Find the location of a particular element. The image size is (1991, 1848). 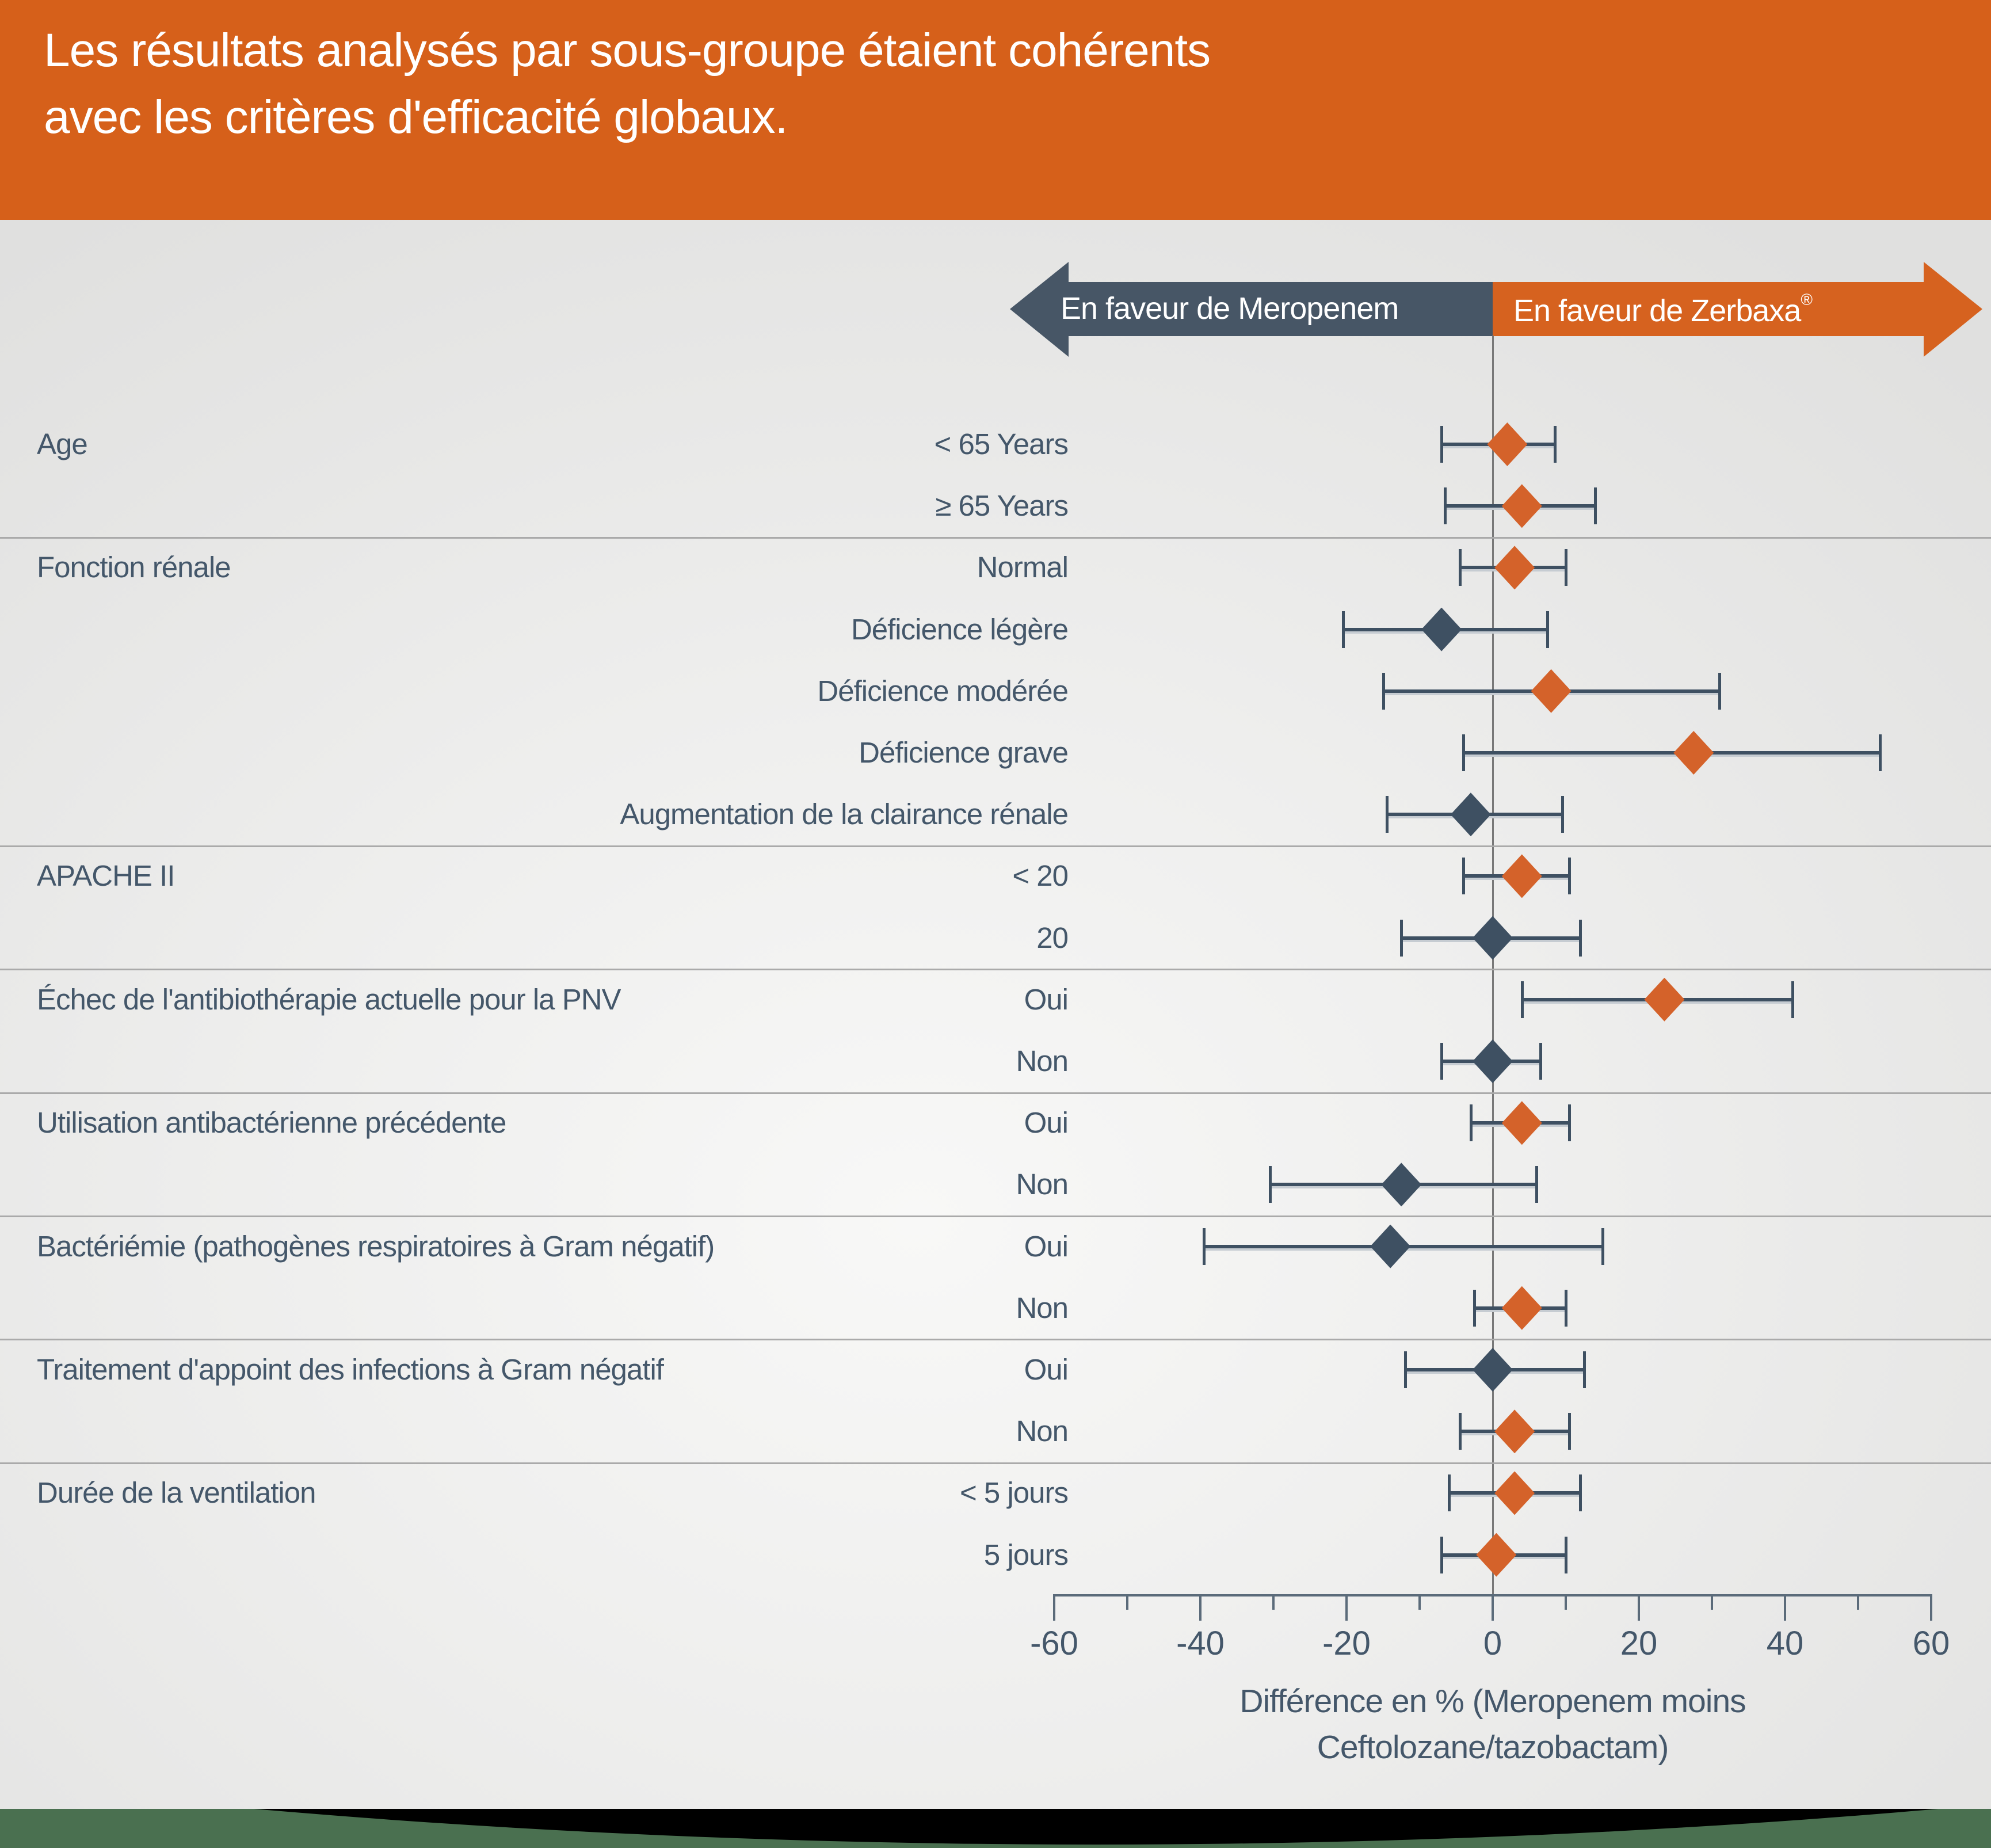

x-axis-tick-label: 60 is located at coordinates (1931, 1643).